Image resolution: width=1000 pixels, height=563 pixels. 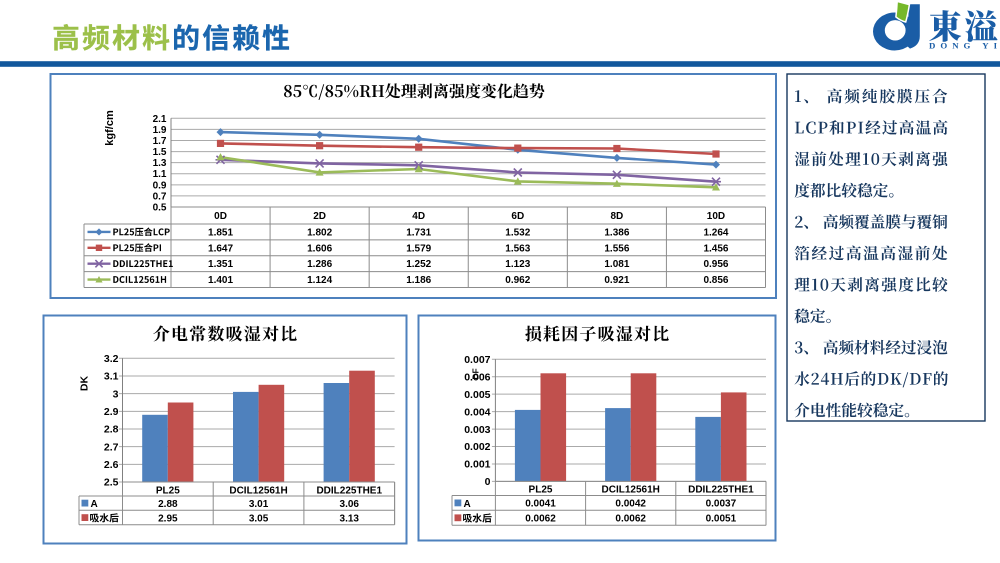 I want to click on svg-text: 2D, so click(x=319, y=216).